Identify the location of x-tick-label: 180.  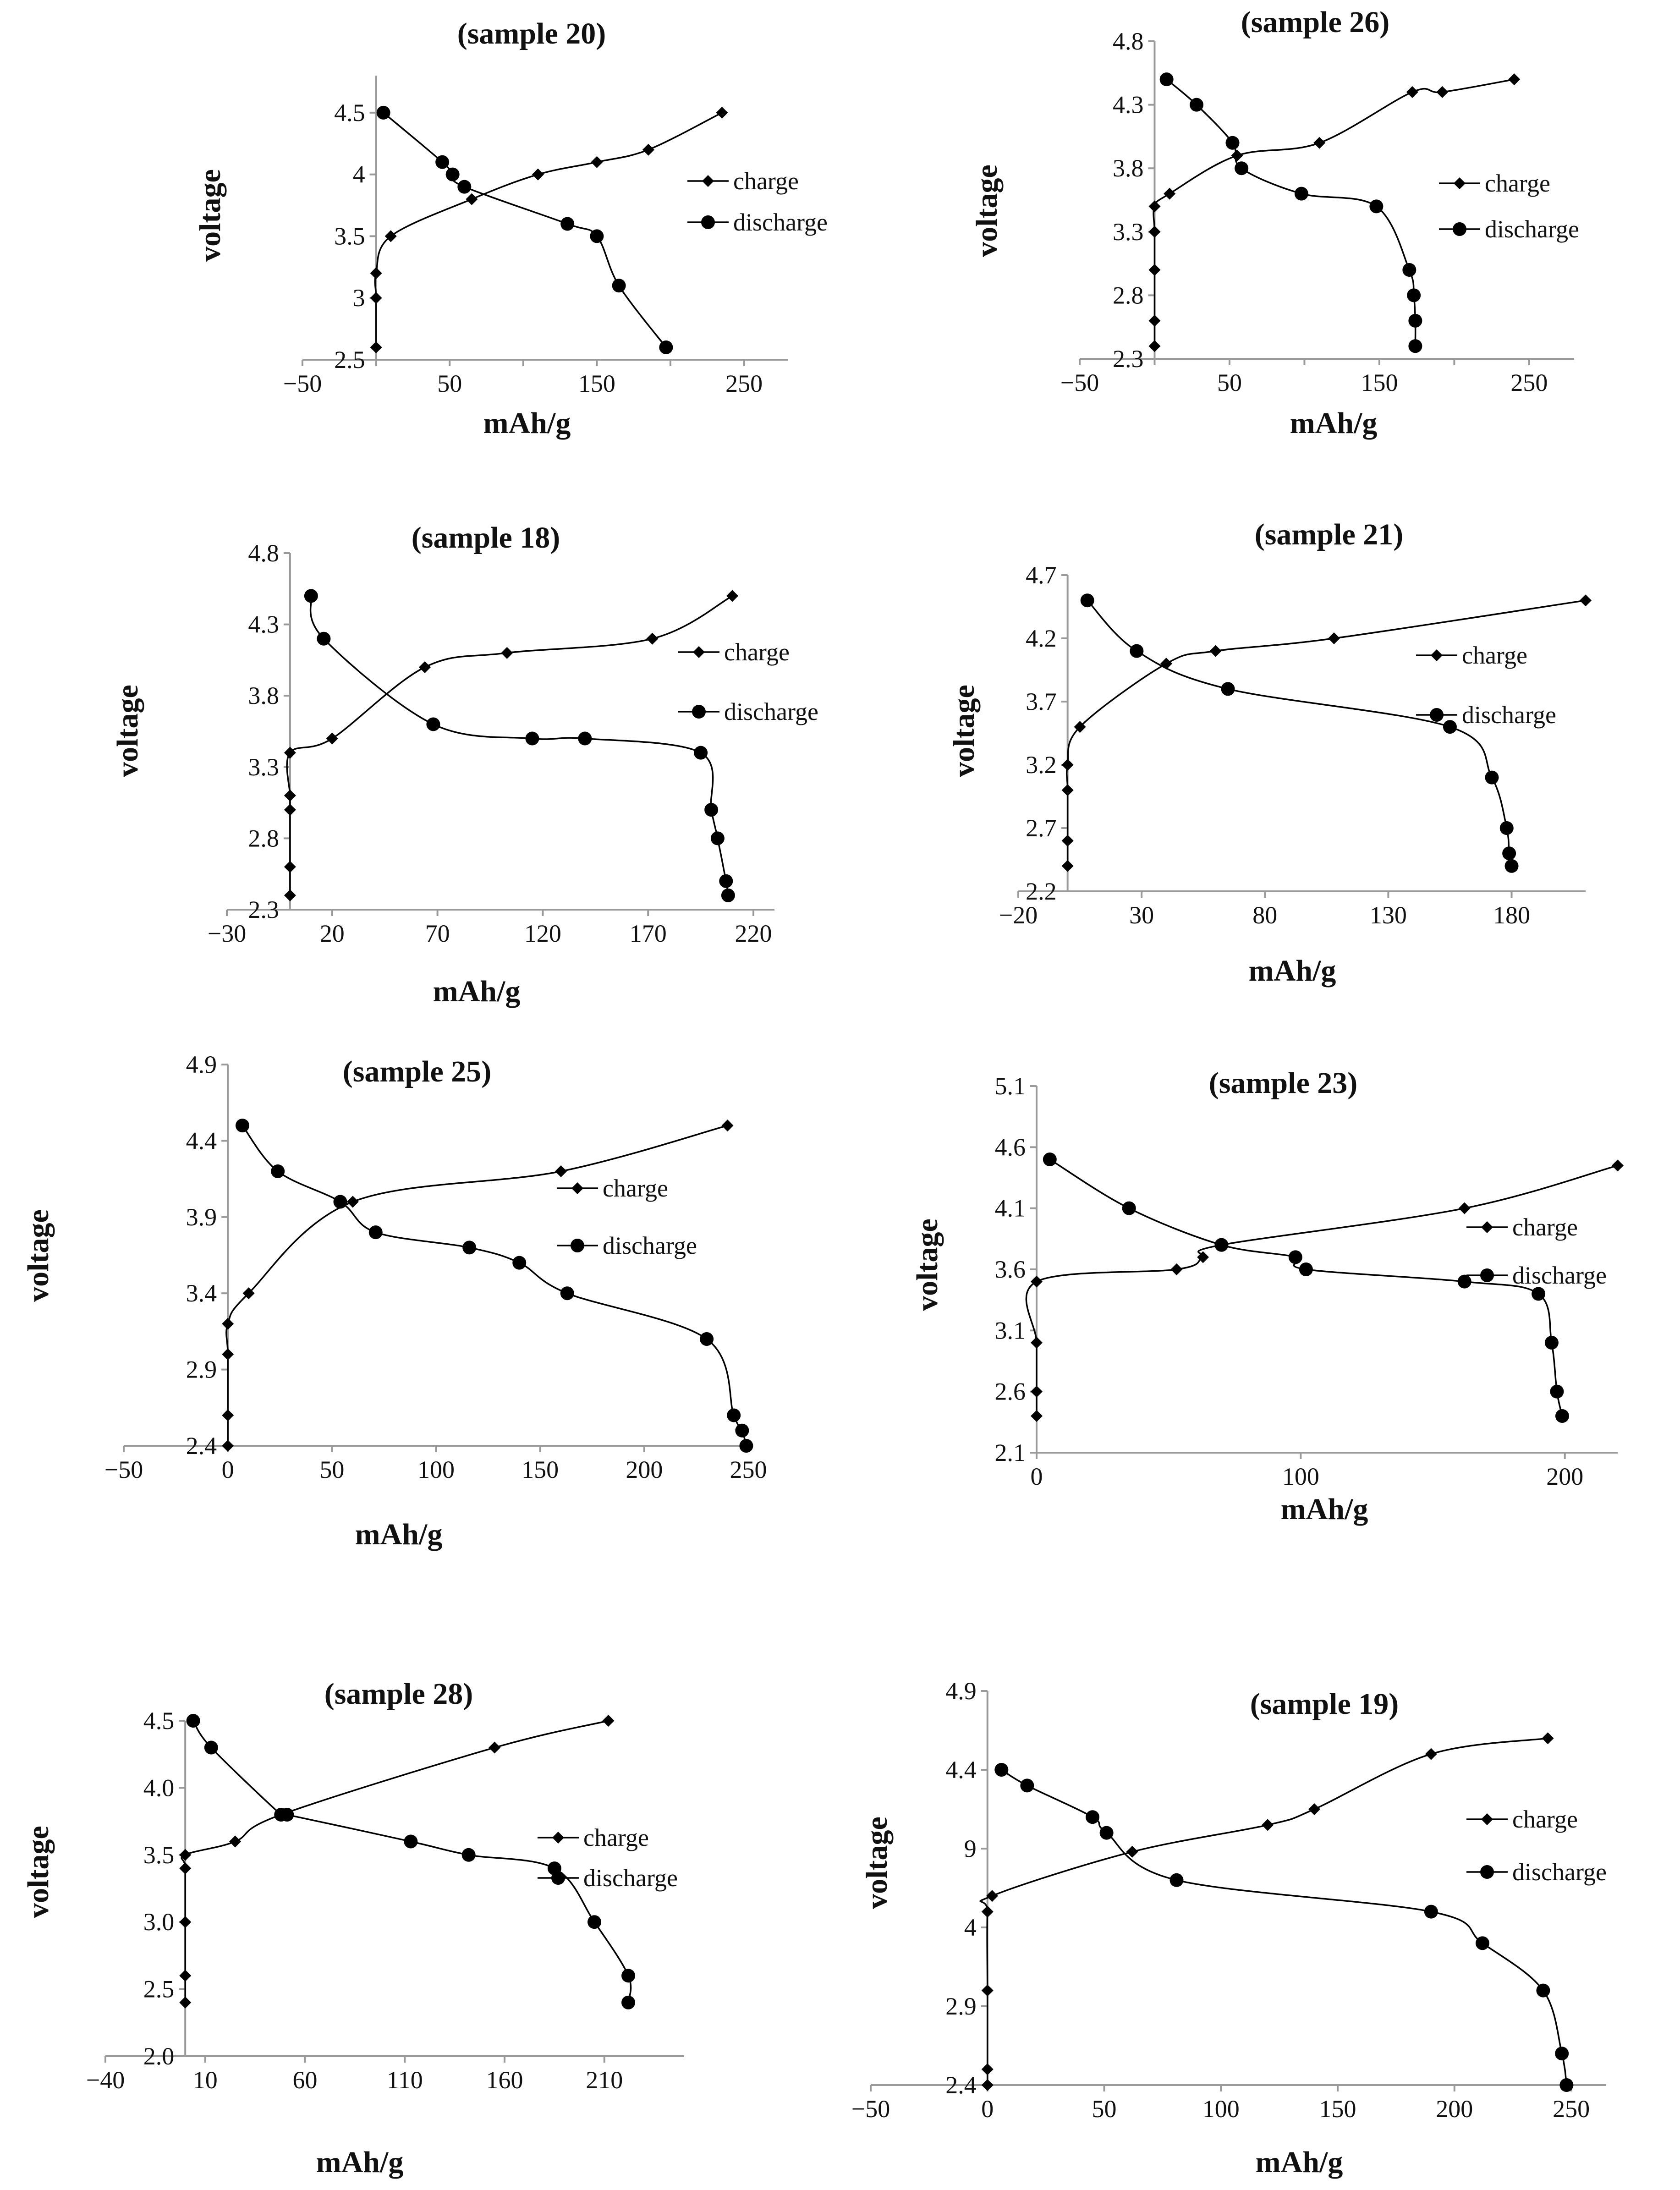
(1511, 915).